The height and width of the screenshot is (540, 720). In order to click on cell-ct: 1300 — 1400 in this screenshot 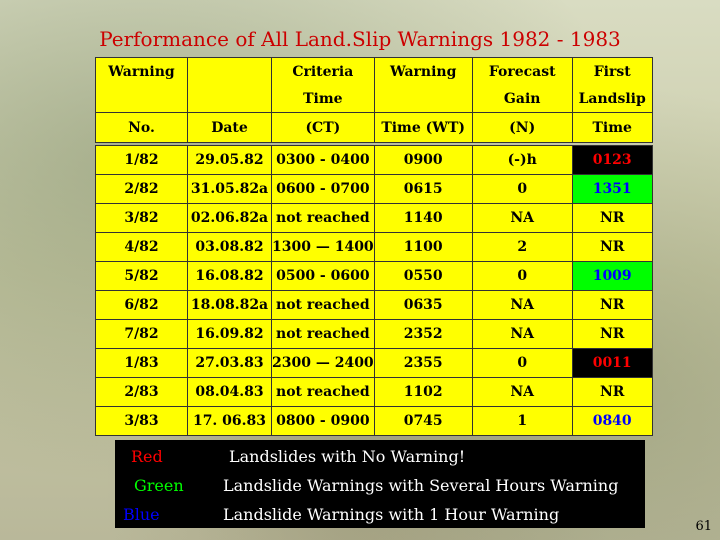, I will do `click(323, 247)`.